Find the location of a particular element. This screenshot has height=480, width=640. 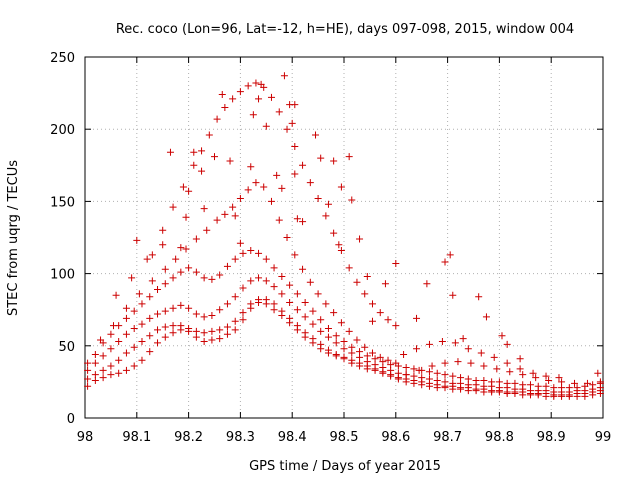

y-tick-label: 250 is located at coordinates (62, 58).